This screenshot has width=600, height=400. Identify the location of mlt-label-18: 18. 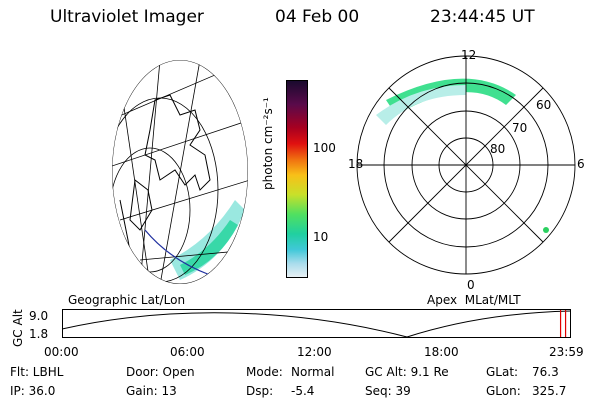
(356, 164).